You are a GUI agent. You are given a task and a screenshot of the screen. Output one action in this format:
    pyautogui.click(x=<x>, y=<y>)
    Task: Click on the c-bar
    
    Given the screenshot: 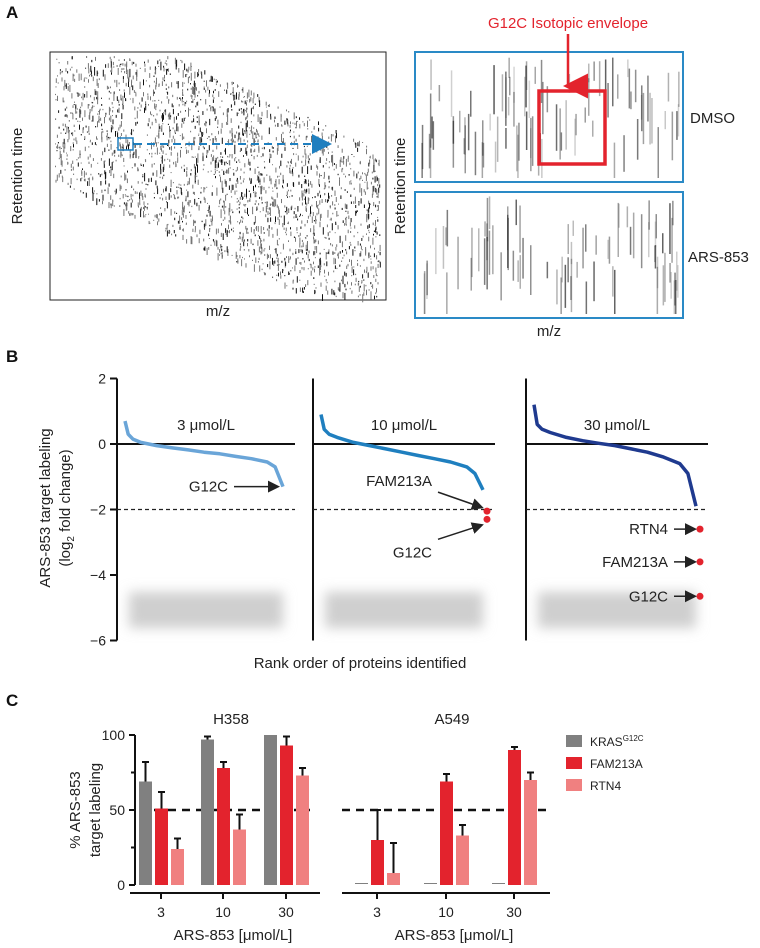 What is the action you would take?
    pyautogui.click(x=161, y=846)
    